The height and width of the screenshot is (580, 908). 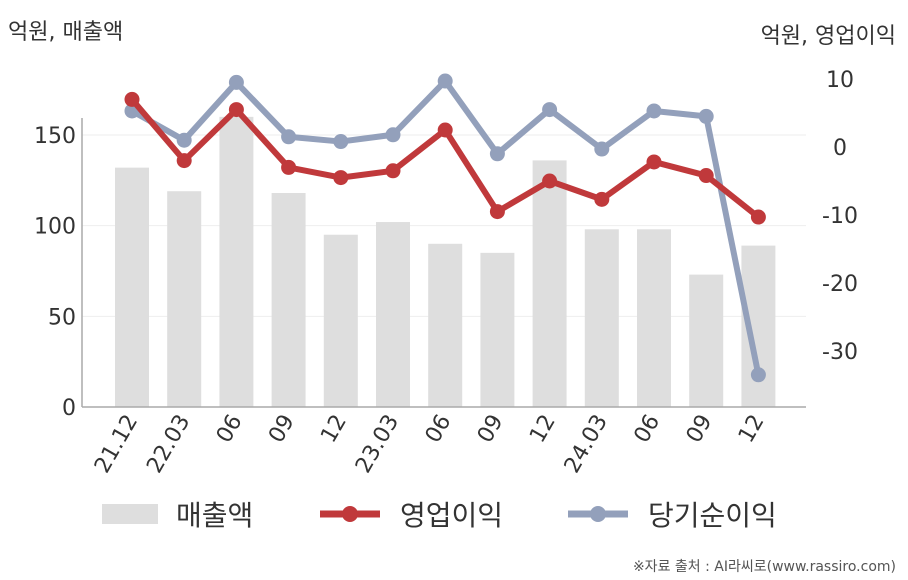 I want to click on left-tick-label: 150, so click(x=55, y=136).